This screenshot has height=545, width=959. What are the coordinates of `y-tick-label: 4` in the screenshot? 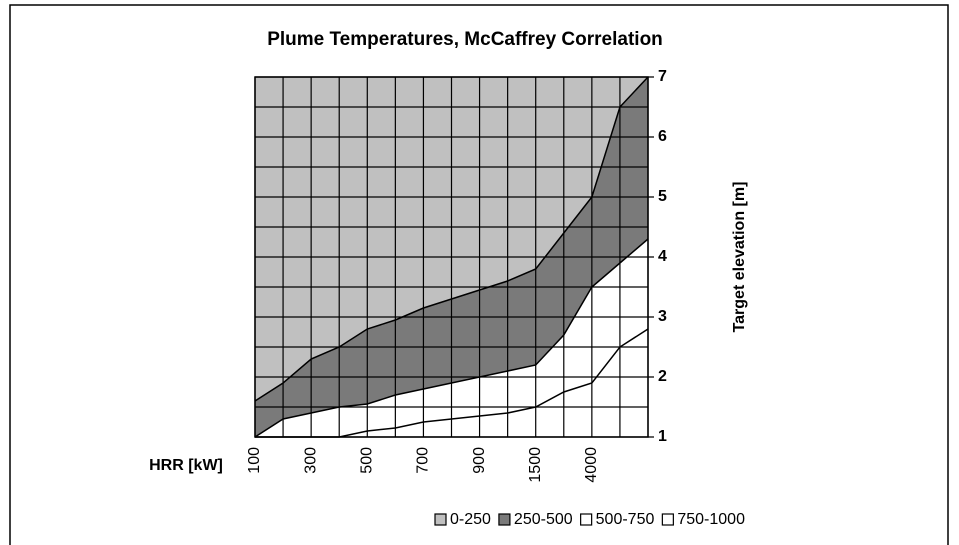 It's located at (662, 256).